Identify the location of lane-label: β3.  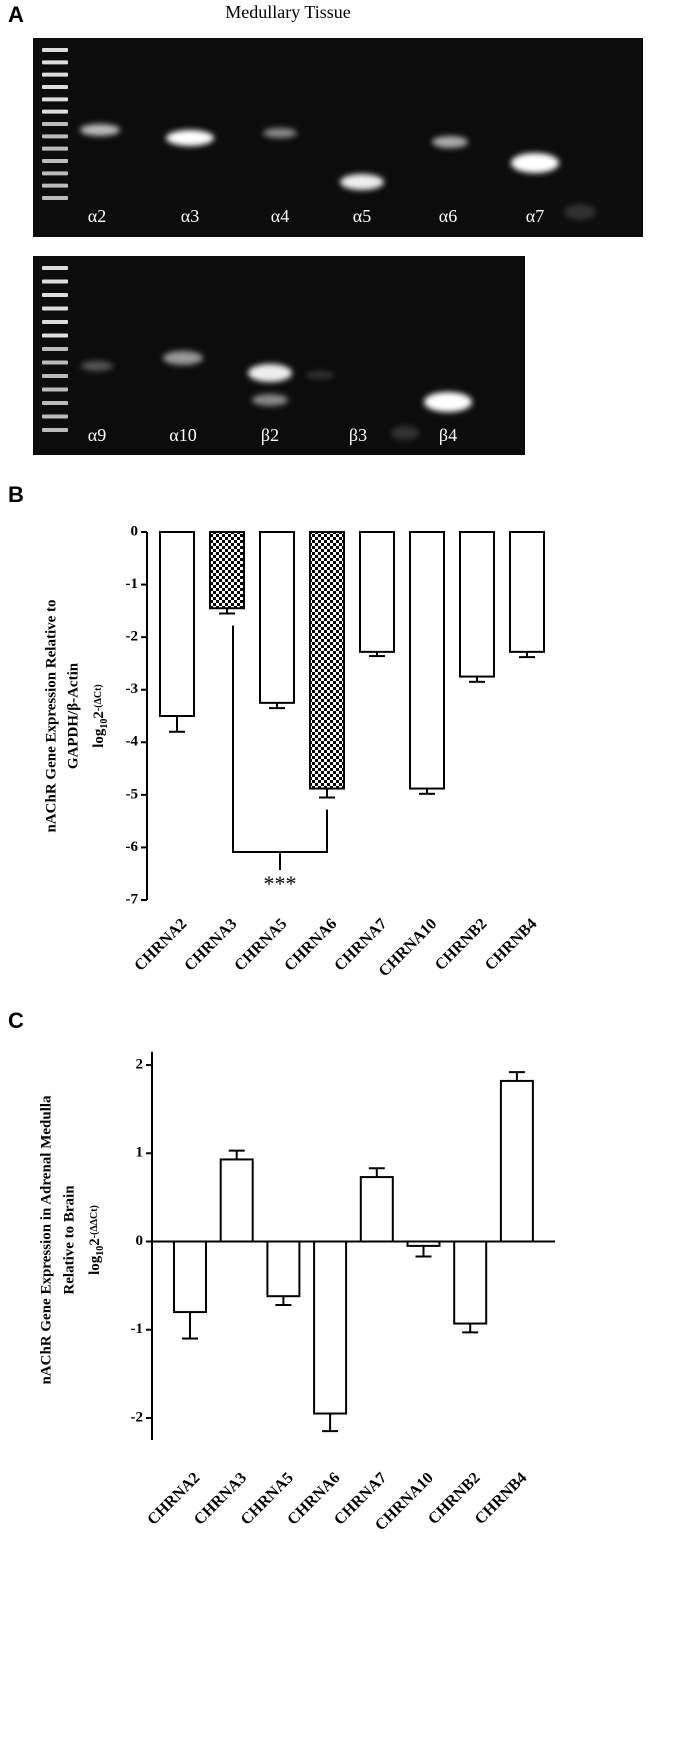
(358, 435).